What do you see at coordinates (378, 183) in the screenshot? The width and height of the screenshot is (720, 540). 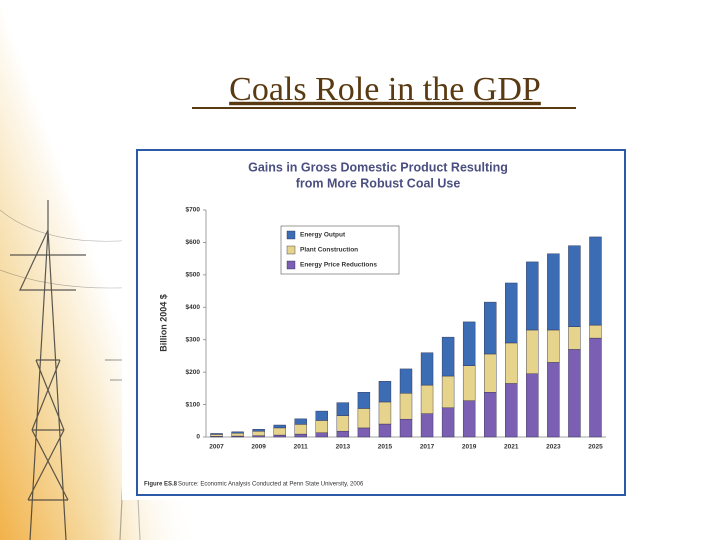 I see `chart-title: from More Robust Coal Use` at bounding box center [378, 183].